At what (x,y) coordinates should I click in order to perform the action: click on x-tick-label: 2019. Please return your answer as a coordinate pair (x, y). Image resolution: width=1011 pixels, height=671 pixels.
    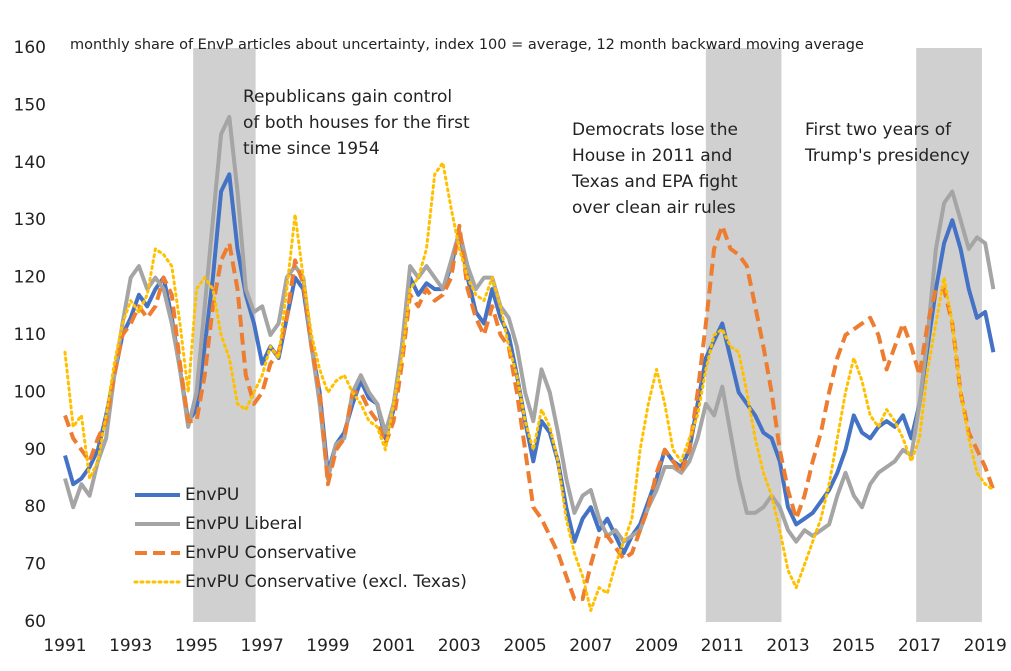
    Looking at the image, I should click on (985, 646).